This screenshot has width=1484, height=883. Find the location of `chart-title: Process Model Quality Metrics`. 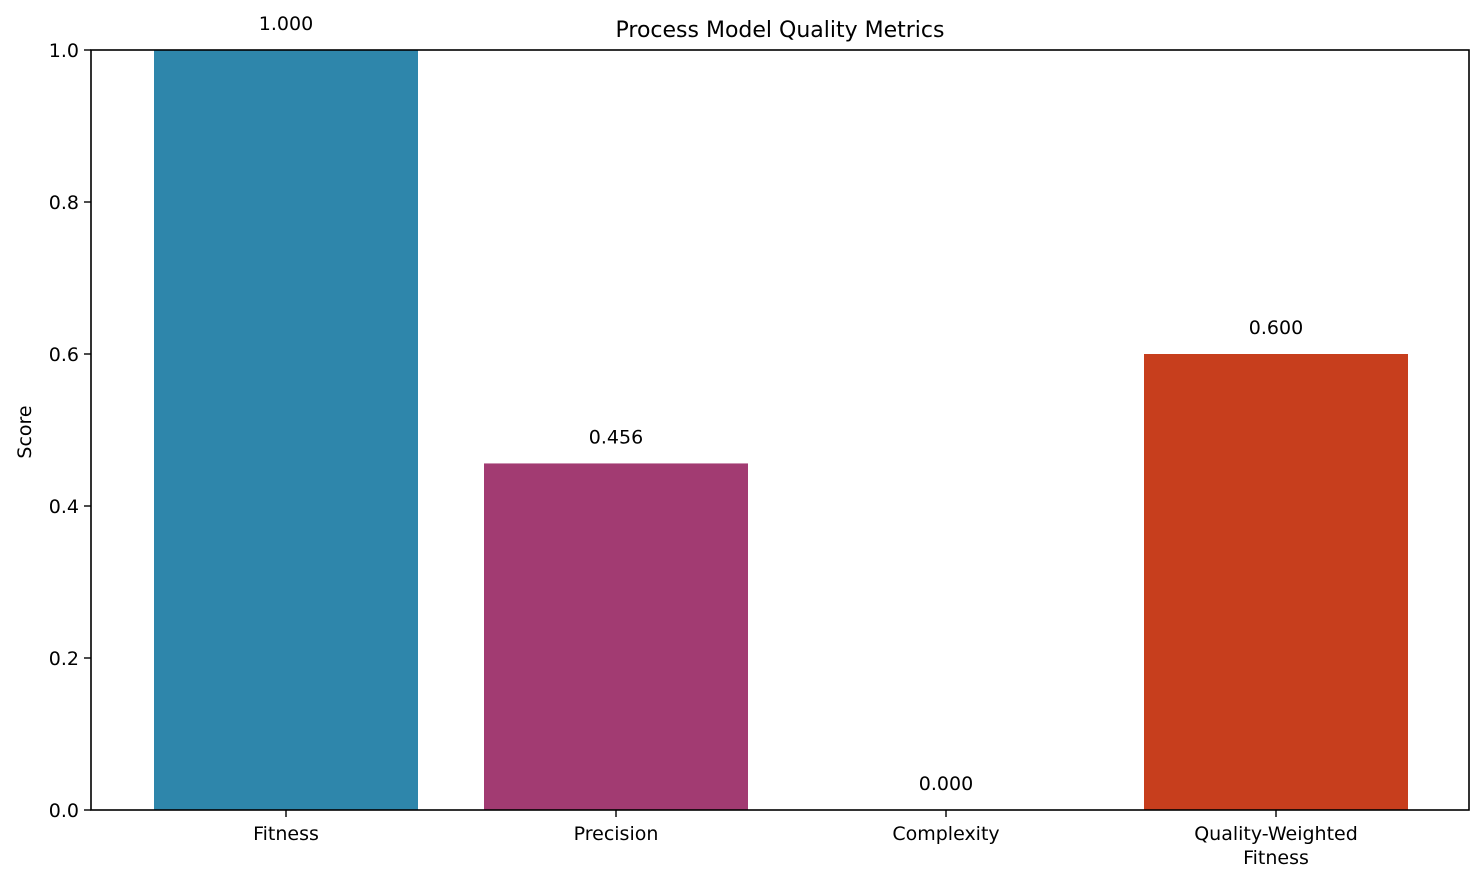

chart-title: Process Model Quality Metrics is located at coordinates (780, 30).